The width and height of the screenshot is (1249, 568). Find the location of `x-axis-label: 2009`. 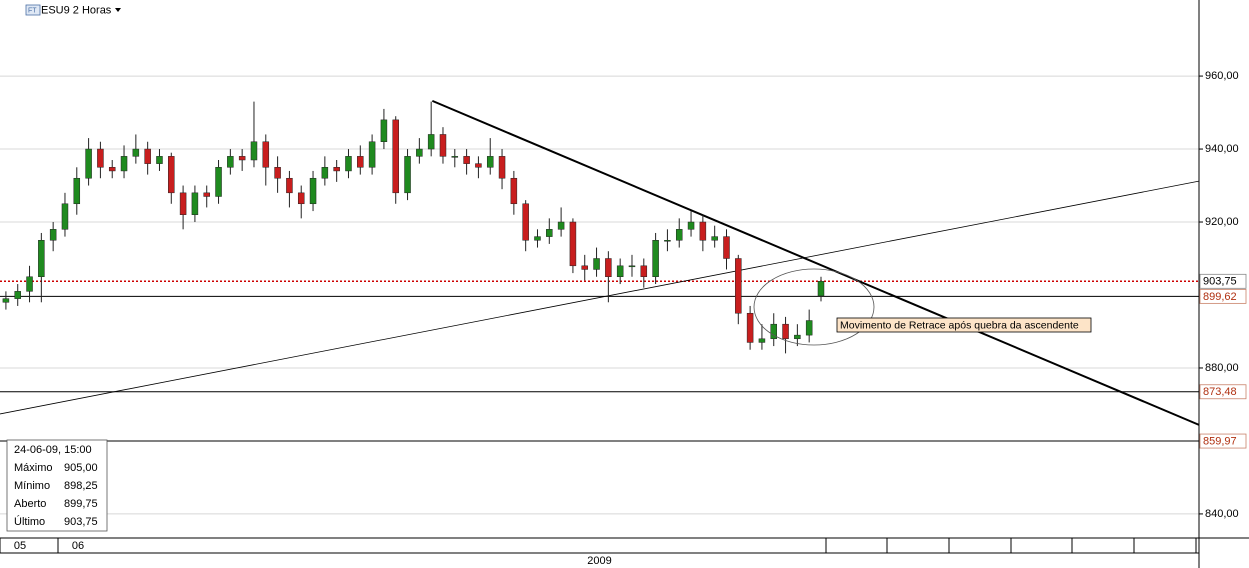

x-axis-label: 2009 is located at coordinates (599, 561).